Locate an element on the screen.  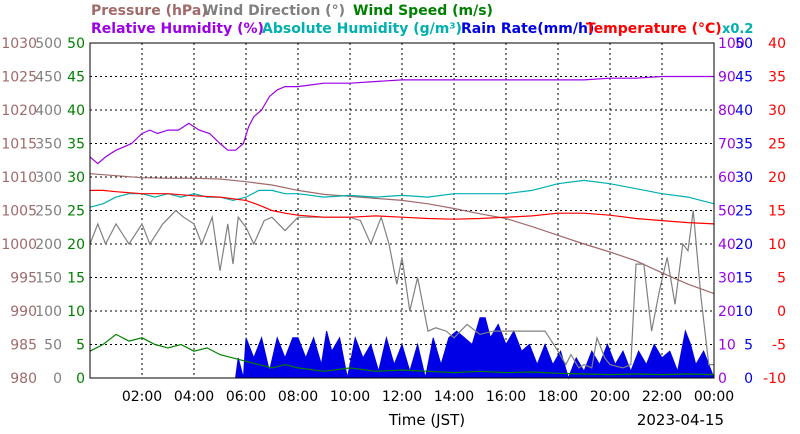
tick-label-rain-rate: 30 is located at coordinates (744, 178).